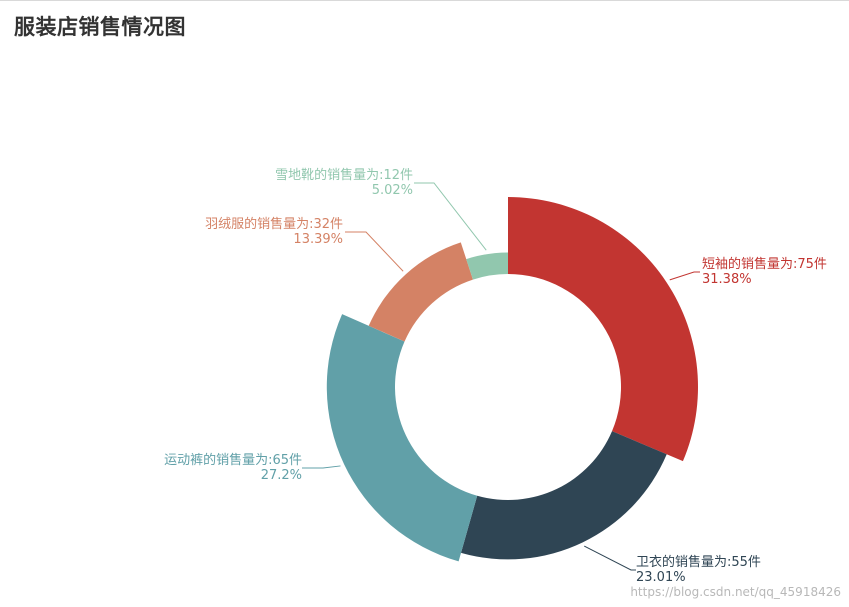  Describe the element at coordinates (450, 216) in the screenshot. I see `leader-line-雪地靴` at that location.